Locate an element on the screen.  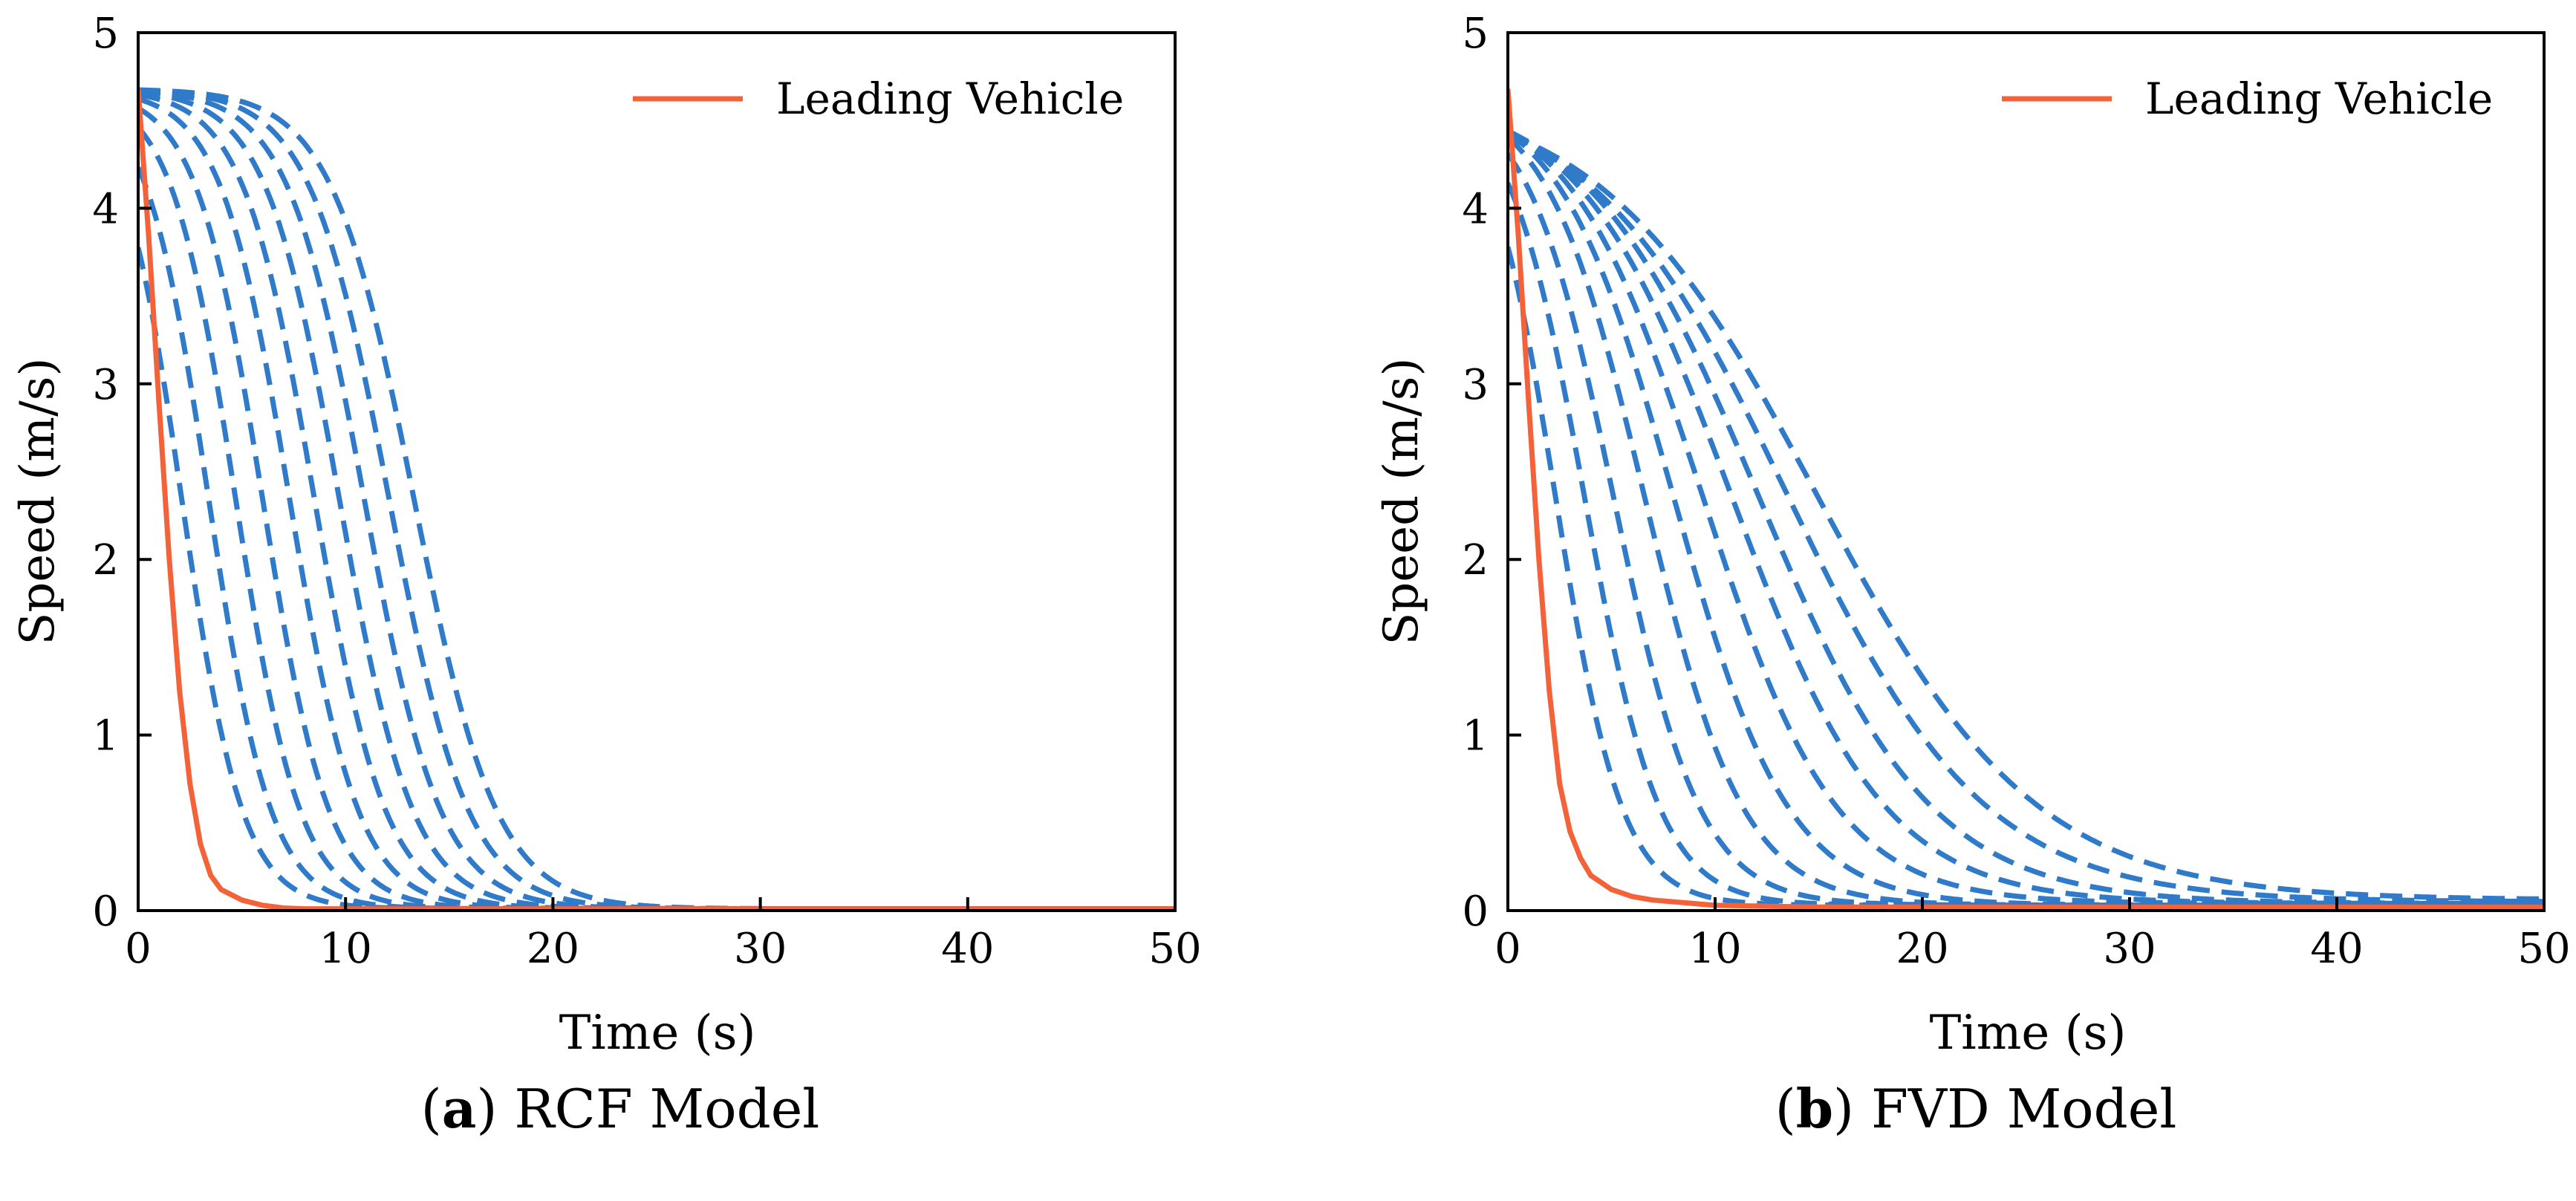
panel-label: a is located at coordinates (459, 1108).